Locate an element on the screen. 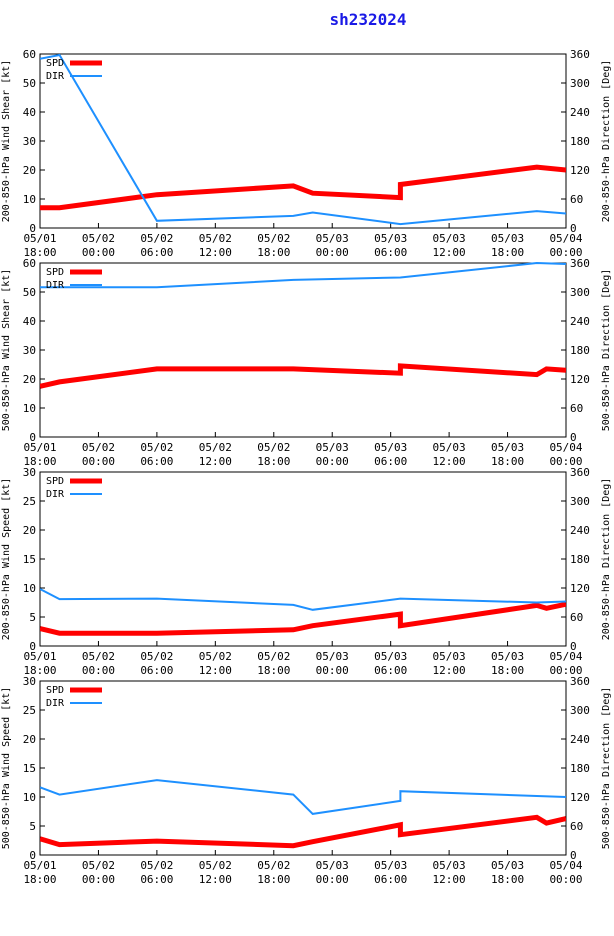 This screenshot has height=936, width=614. y-right-axis-label: 200-850-hPa Direction [Deg] is located at coordinates (606, 559).